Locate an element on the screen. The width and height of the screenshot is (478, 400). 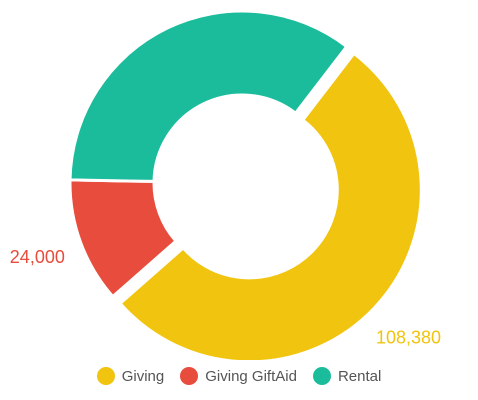
legend-label: Giving GiftAid is located at coordinates (251, 376).